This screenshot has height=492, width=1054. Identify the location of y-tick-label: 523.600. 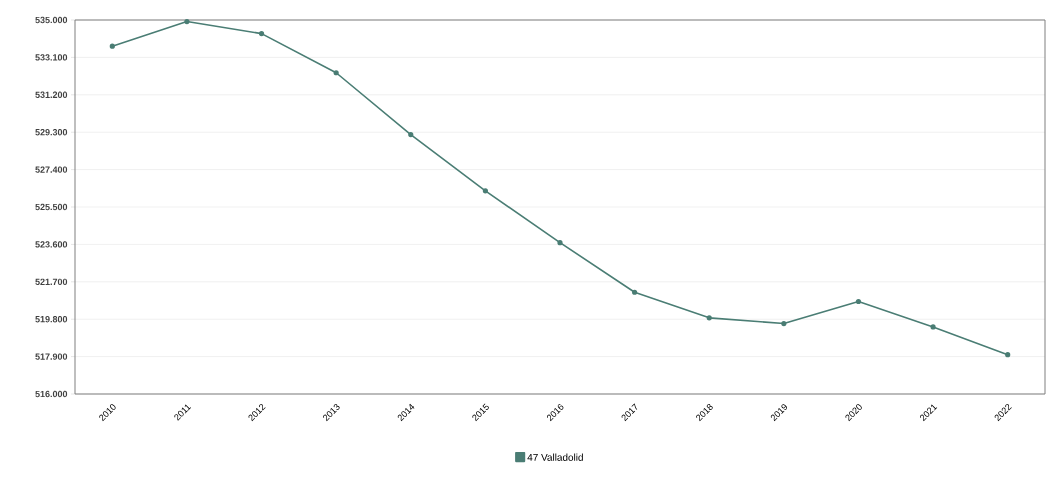
(51, 244).